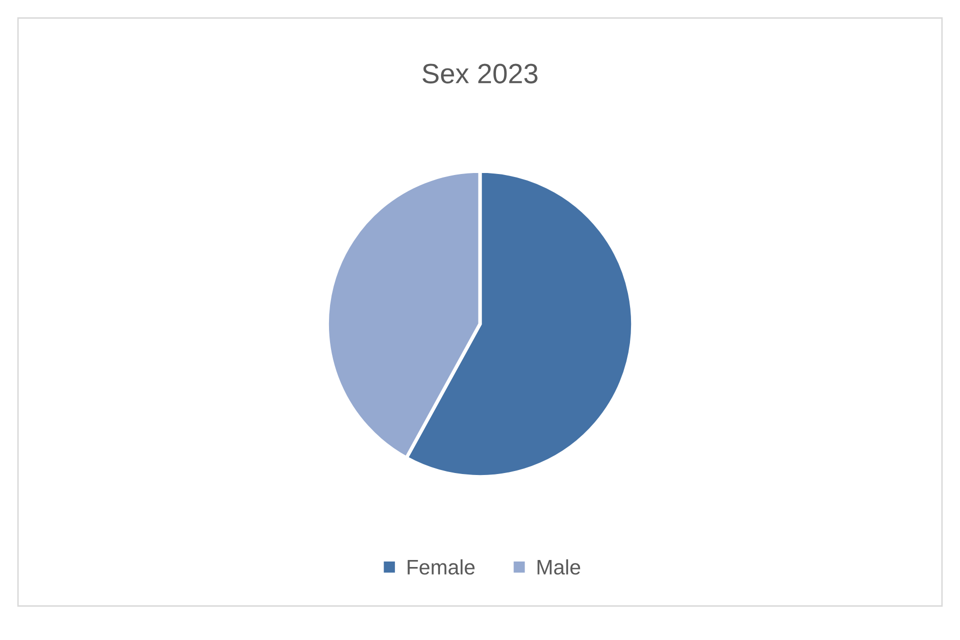  I want to click on legend-label: Male, so click(559, 567).